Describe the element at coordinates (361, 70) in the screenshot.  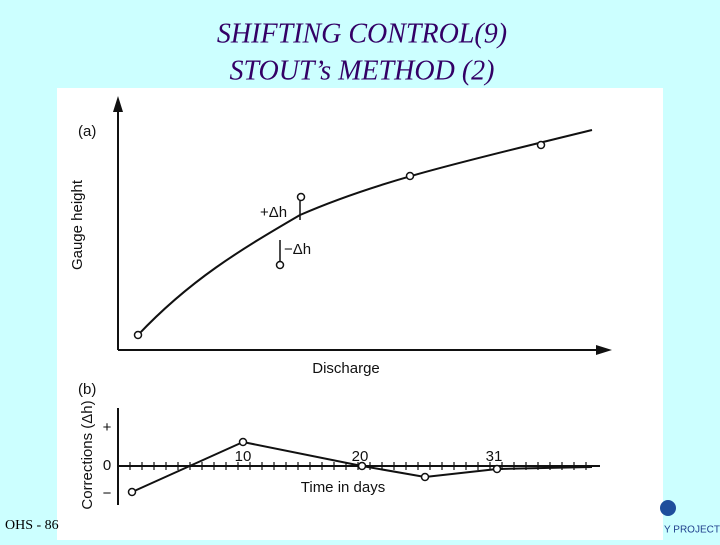
I see `title-line: STOUT’s METHOD (2)` at that location.